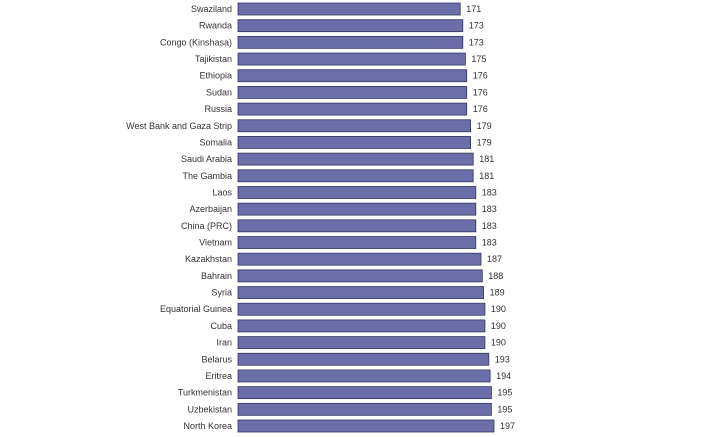 The height and width of the screenshot is (437, 720). I want to click on category-label: Somalia, so click(215, 142).